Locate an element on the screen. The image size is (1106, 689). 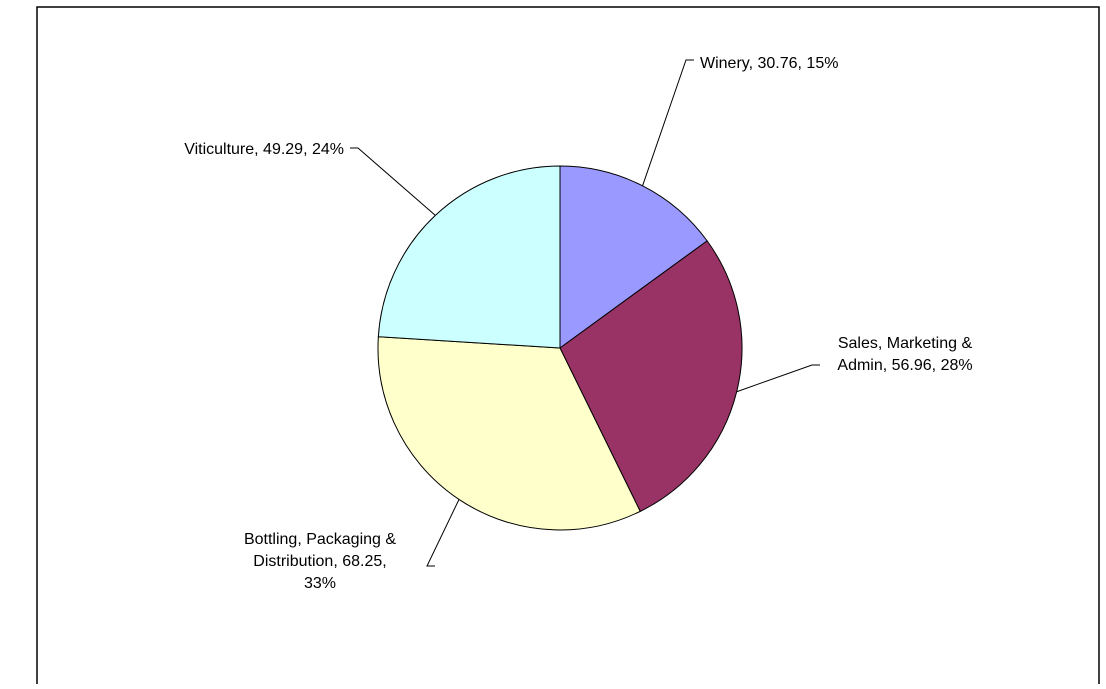
pie-slice-sales-marketing-admin is located at coordinates (651, 376).